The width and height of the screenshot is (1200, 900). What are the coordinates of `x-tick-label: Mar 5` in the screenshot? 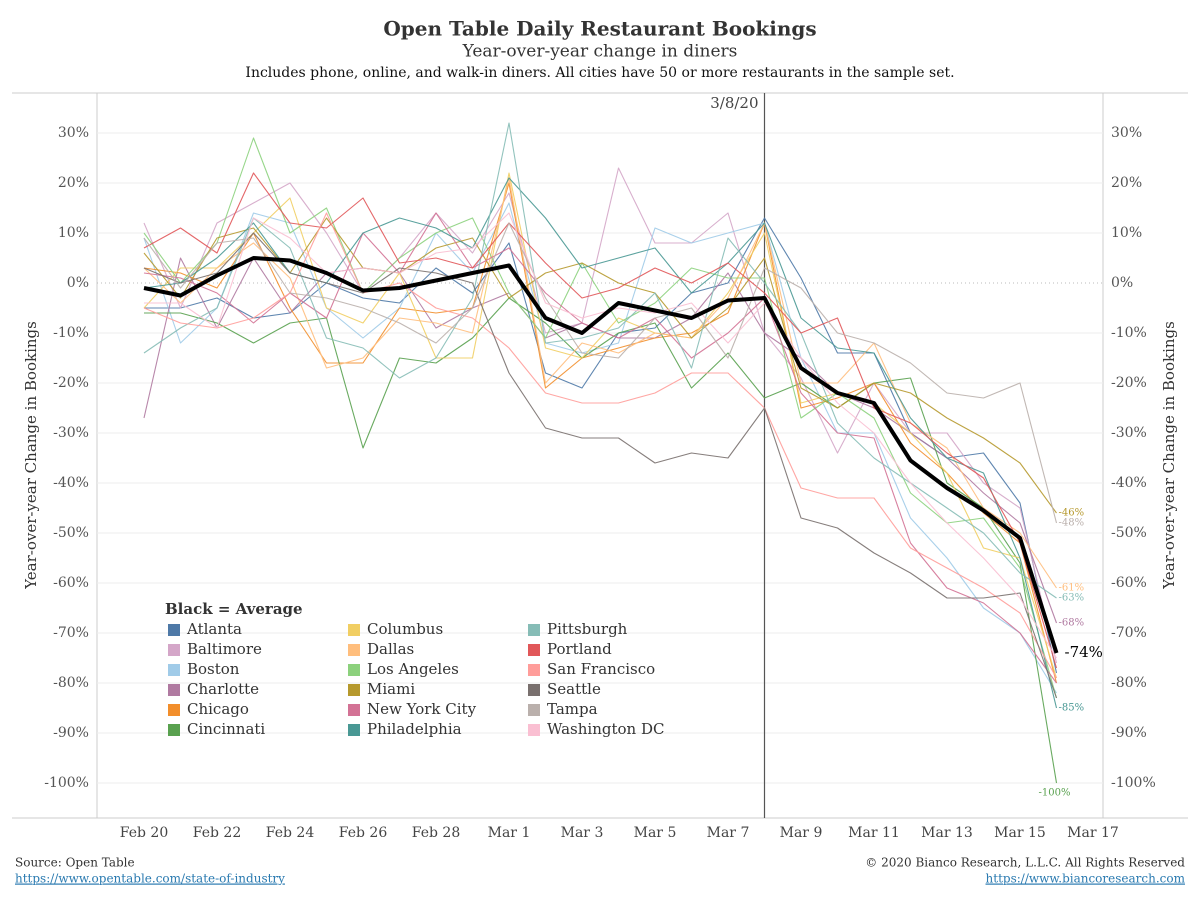 It's located at (655, 833).